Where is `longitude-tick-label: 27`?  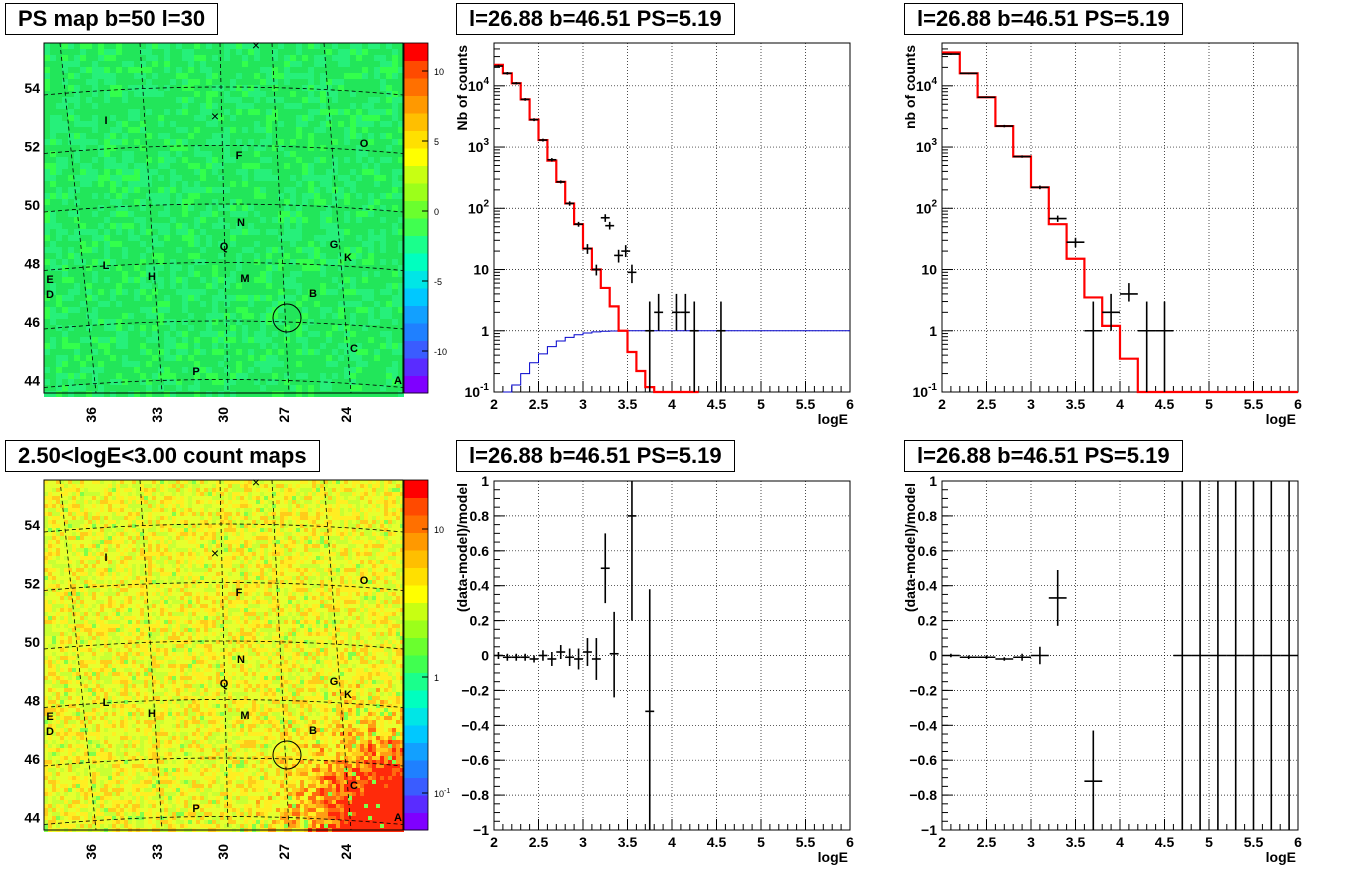
longitude-tick-label: 27 is located at coordinates (284, 415).